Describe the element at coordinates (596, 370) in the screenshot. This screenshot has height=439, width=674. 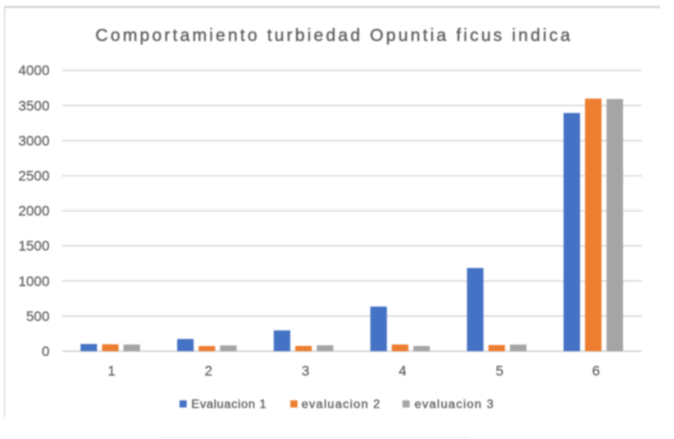
I see `svg-text: 6` at that location.